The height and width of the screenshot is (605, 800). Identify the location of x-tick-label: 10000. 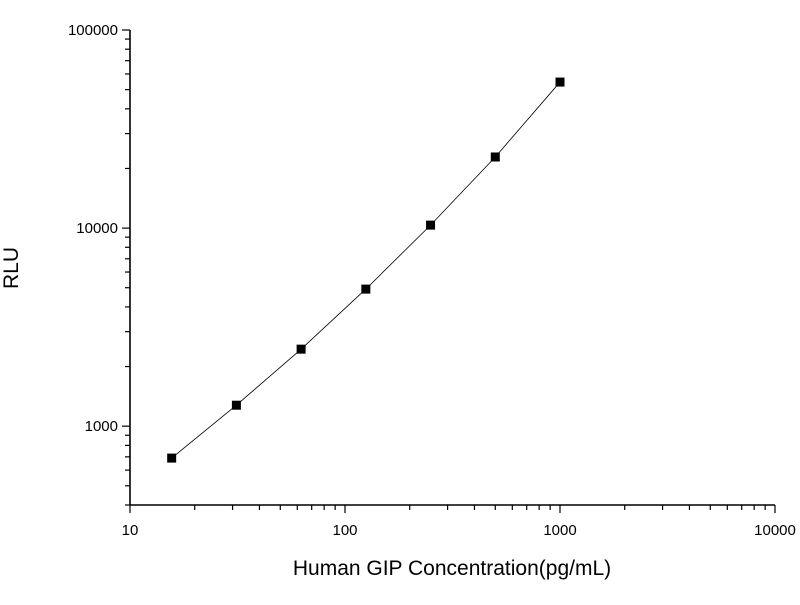
(775, 530).